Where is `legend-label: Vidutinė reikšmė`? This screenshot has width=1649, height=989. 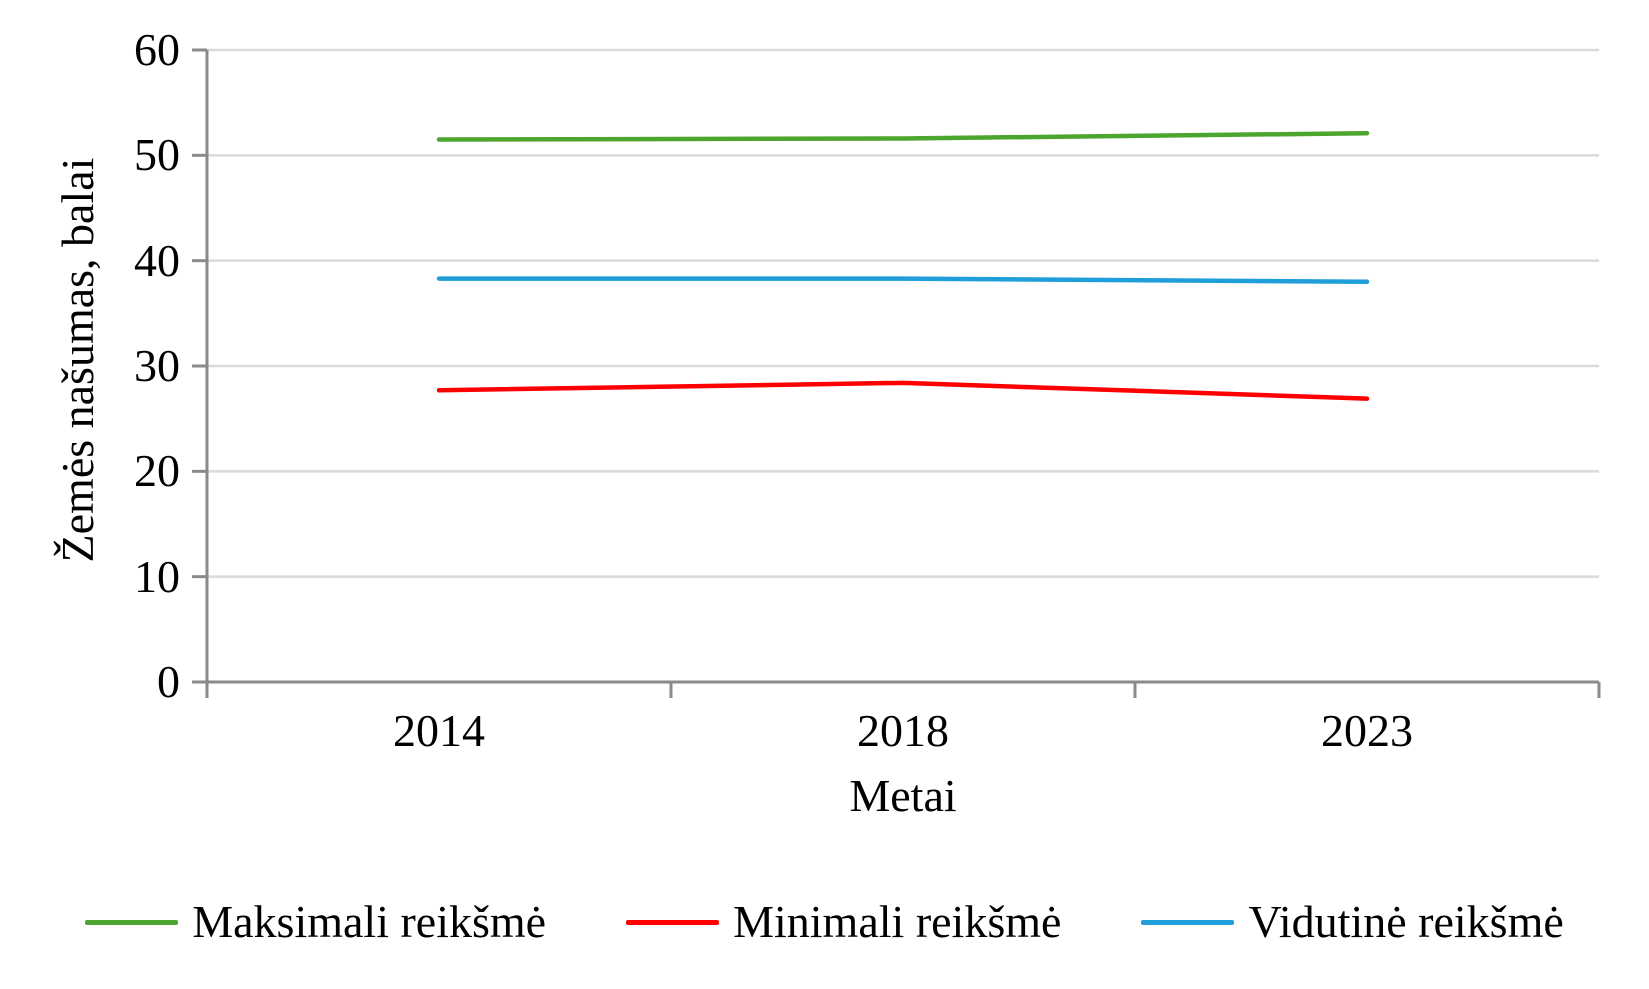
legend-label: Vidutinė reikšmė is located at coordinates (1406, 921).